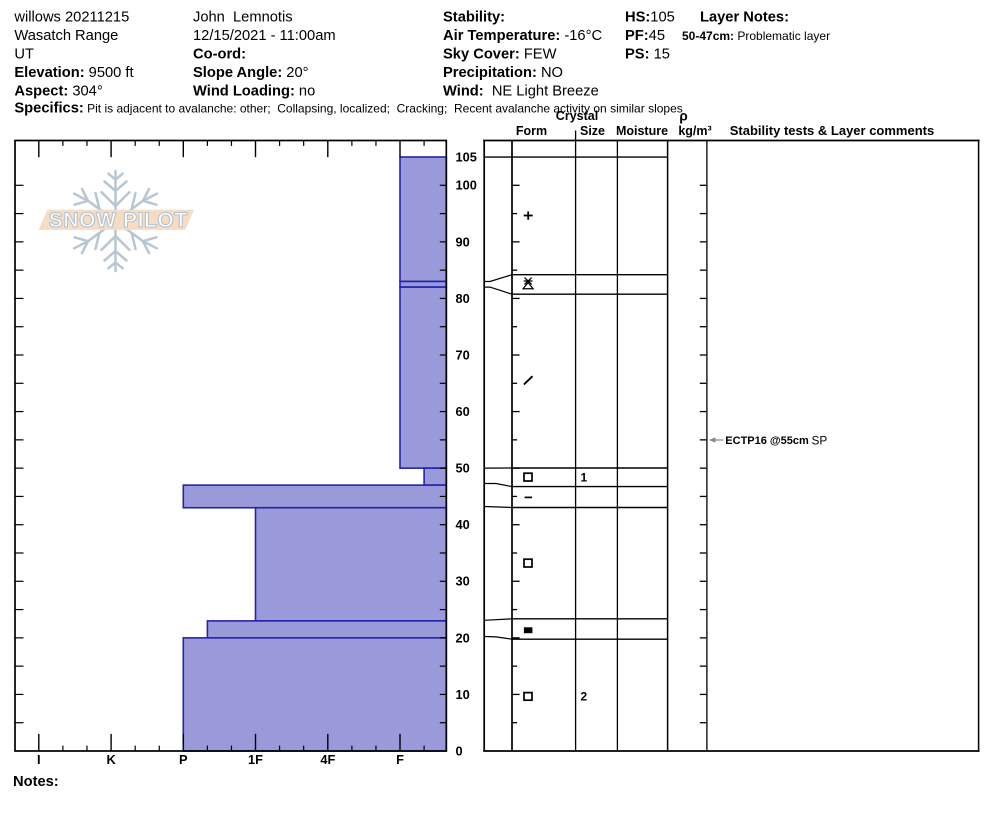 The height and width of the screenshot is (840, 994). What do you see at coordinates (251, 73) in the screenshot?
I see `svg-text: Slope Angle: 20°` at bounding box center [251, 73].